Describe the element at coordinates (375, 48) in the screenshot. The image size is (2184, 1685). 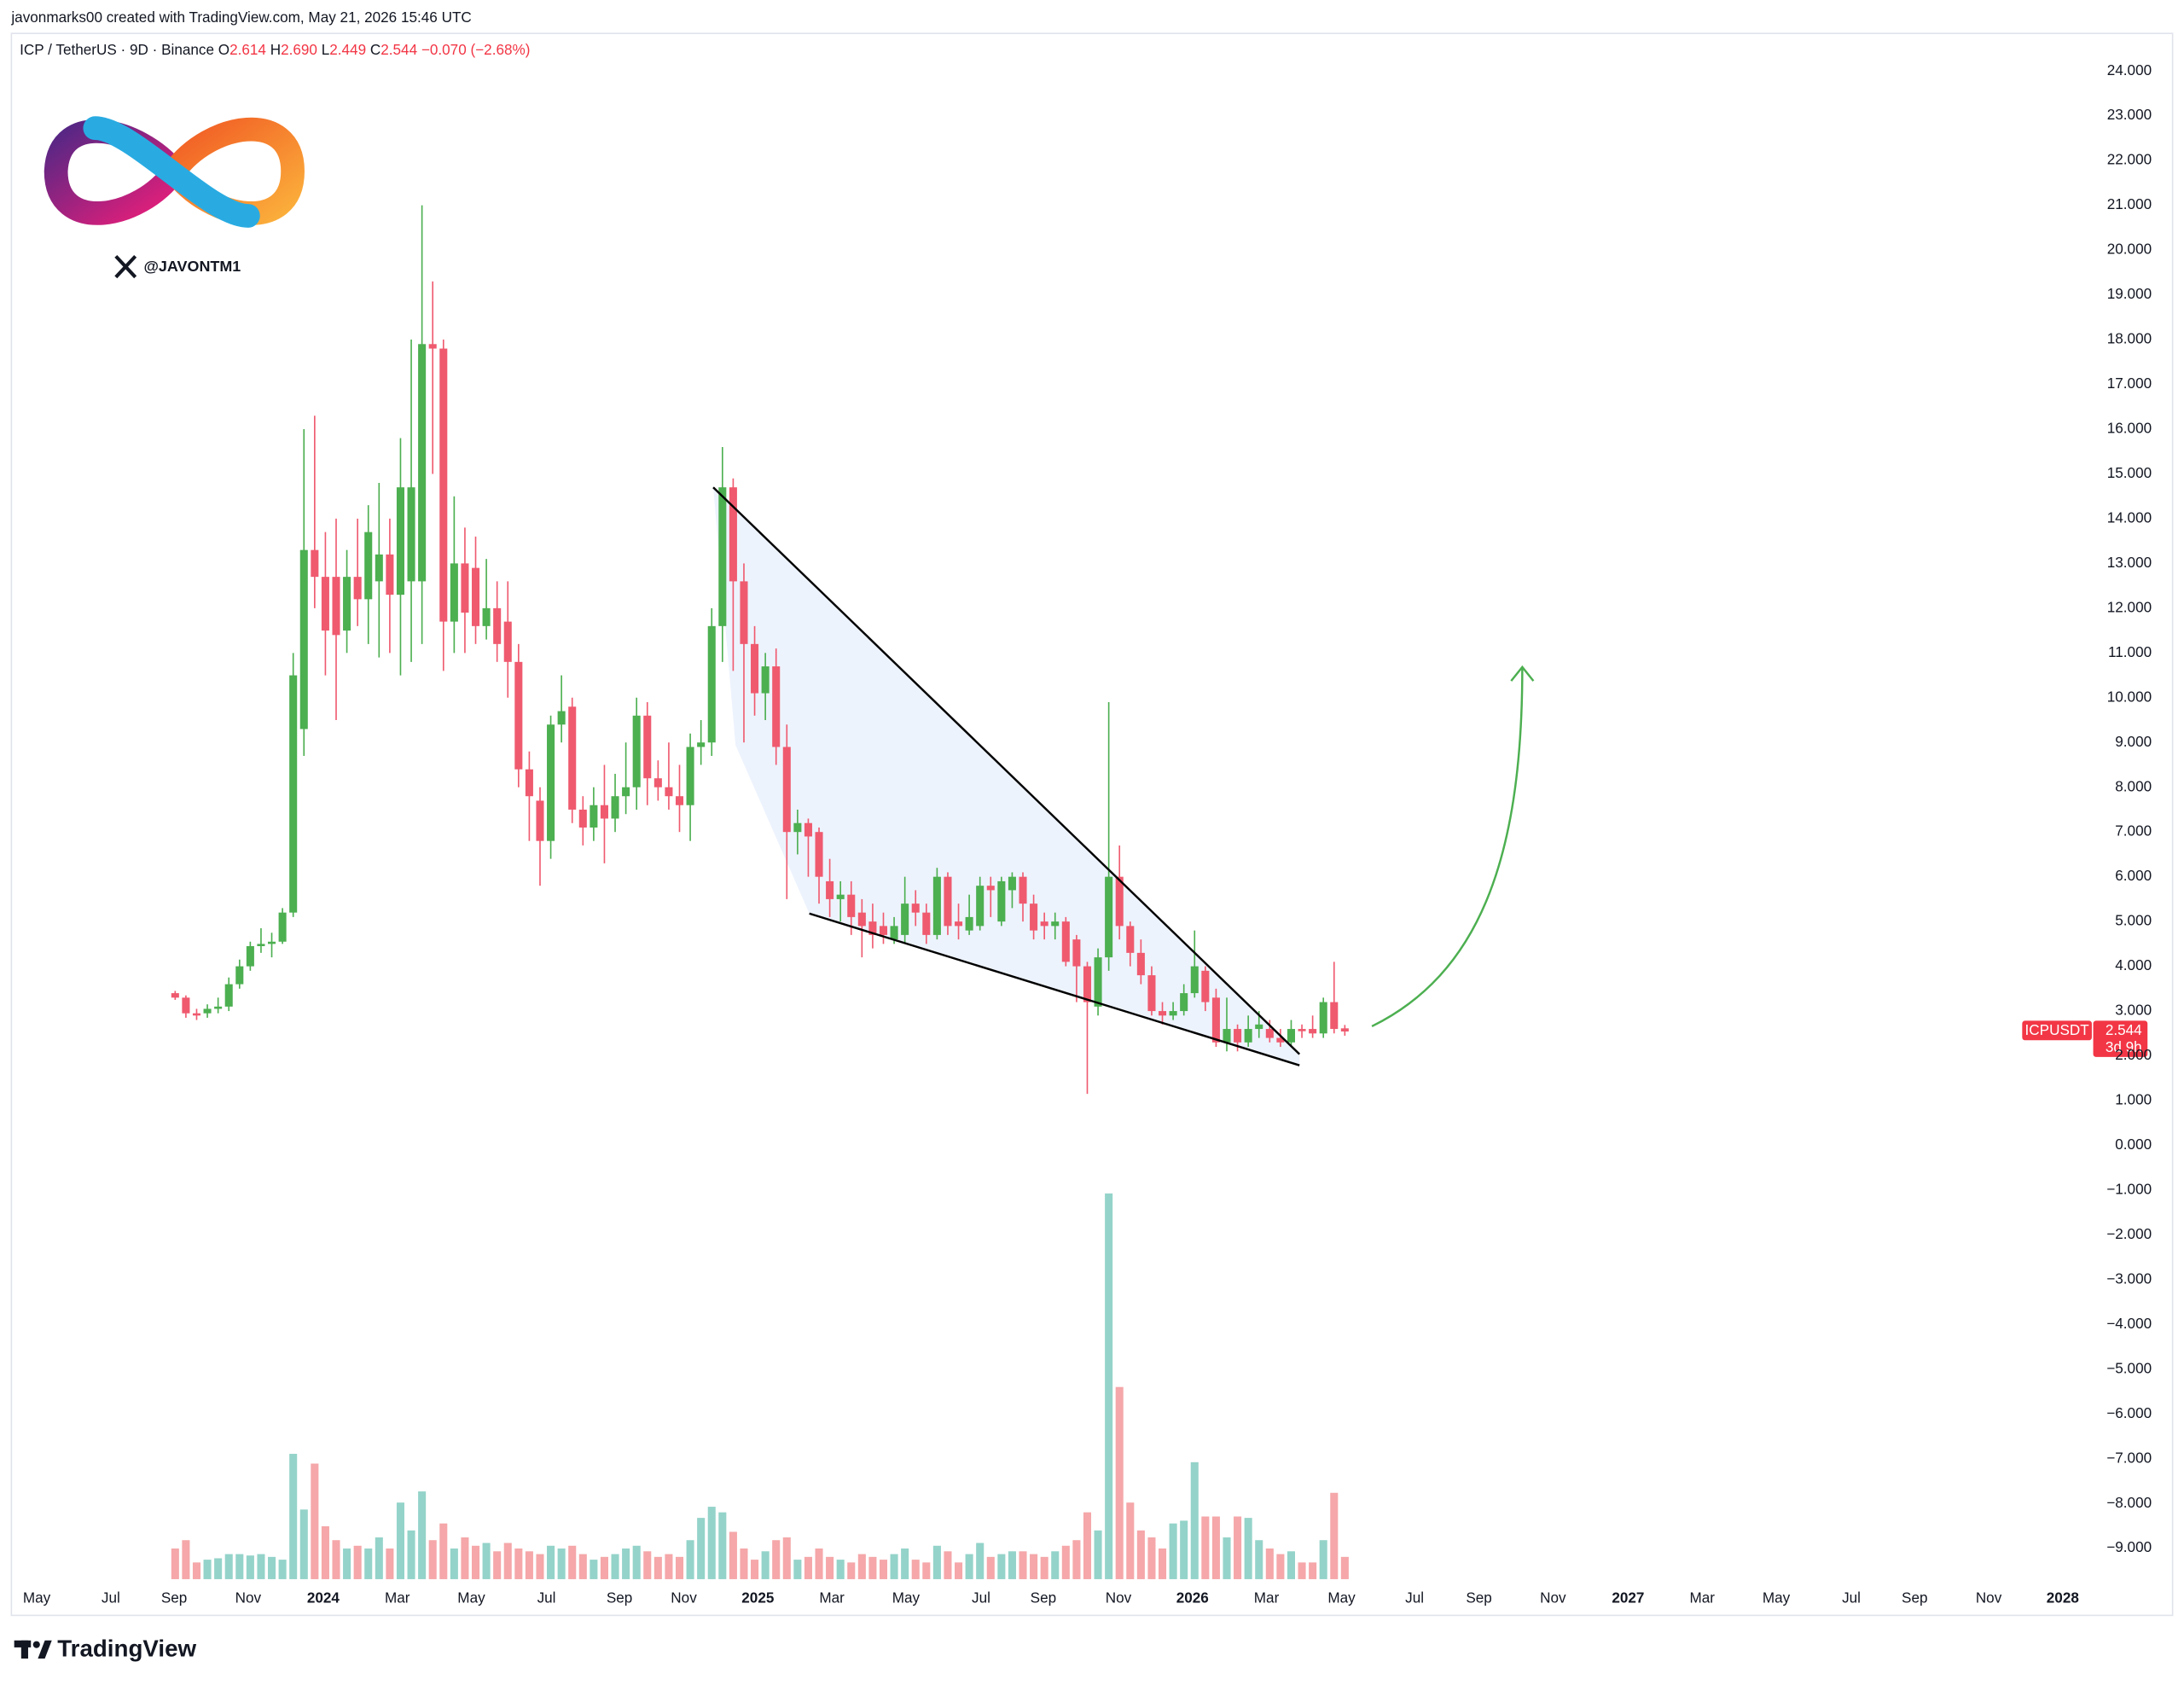
I see `c-label: C` at that location.